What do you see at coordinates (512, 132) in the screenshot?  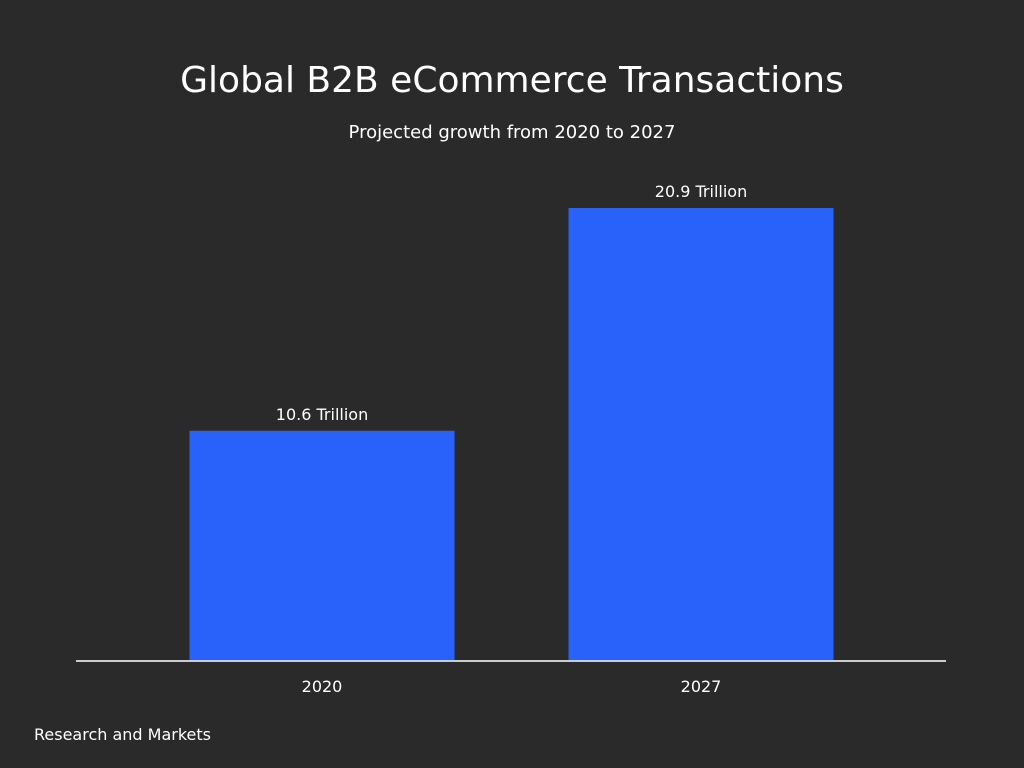 I see `chart-subtitle: Projected growth from 2020 to 2027` at bounding box center [512, 132].